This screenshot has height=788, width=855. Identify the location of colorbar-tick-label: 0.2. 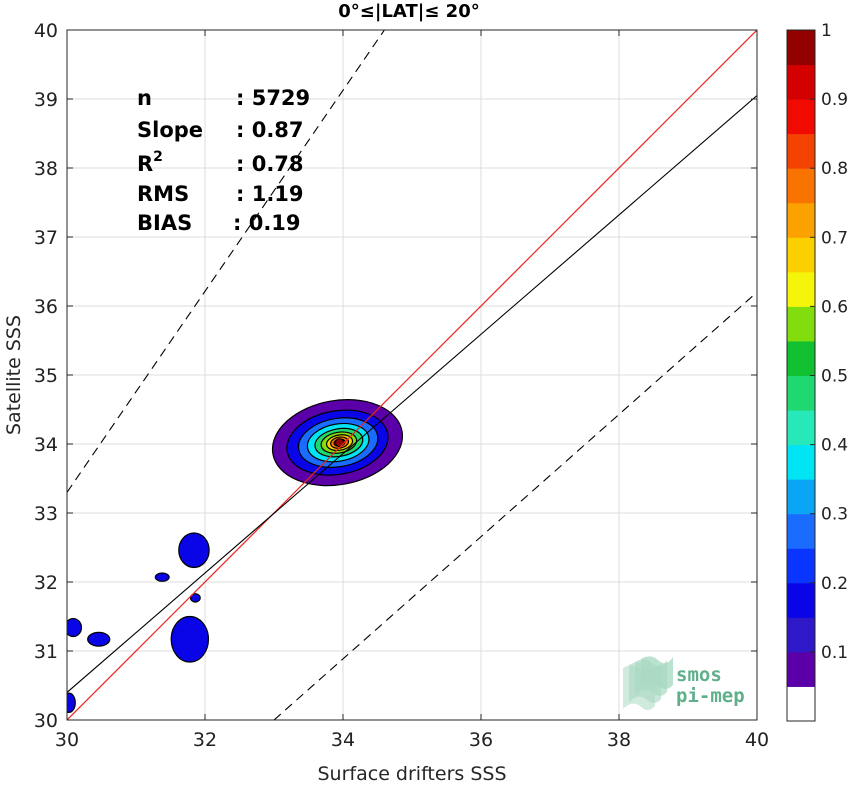
(834, 584).